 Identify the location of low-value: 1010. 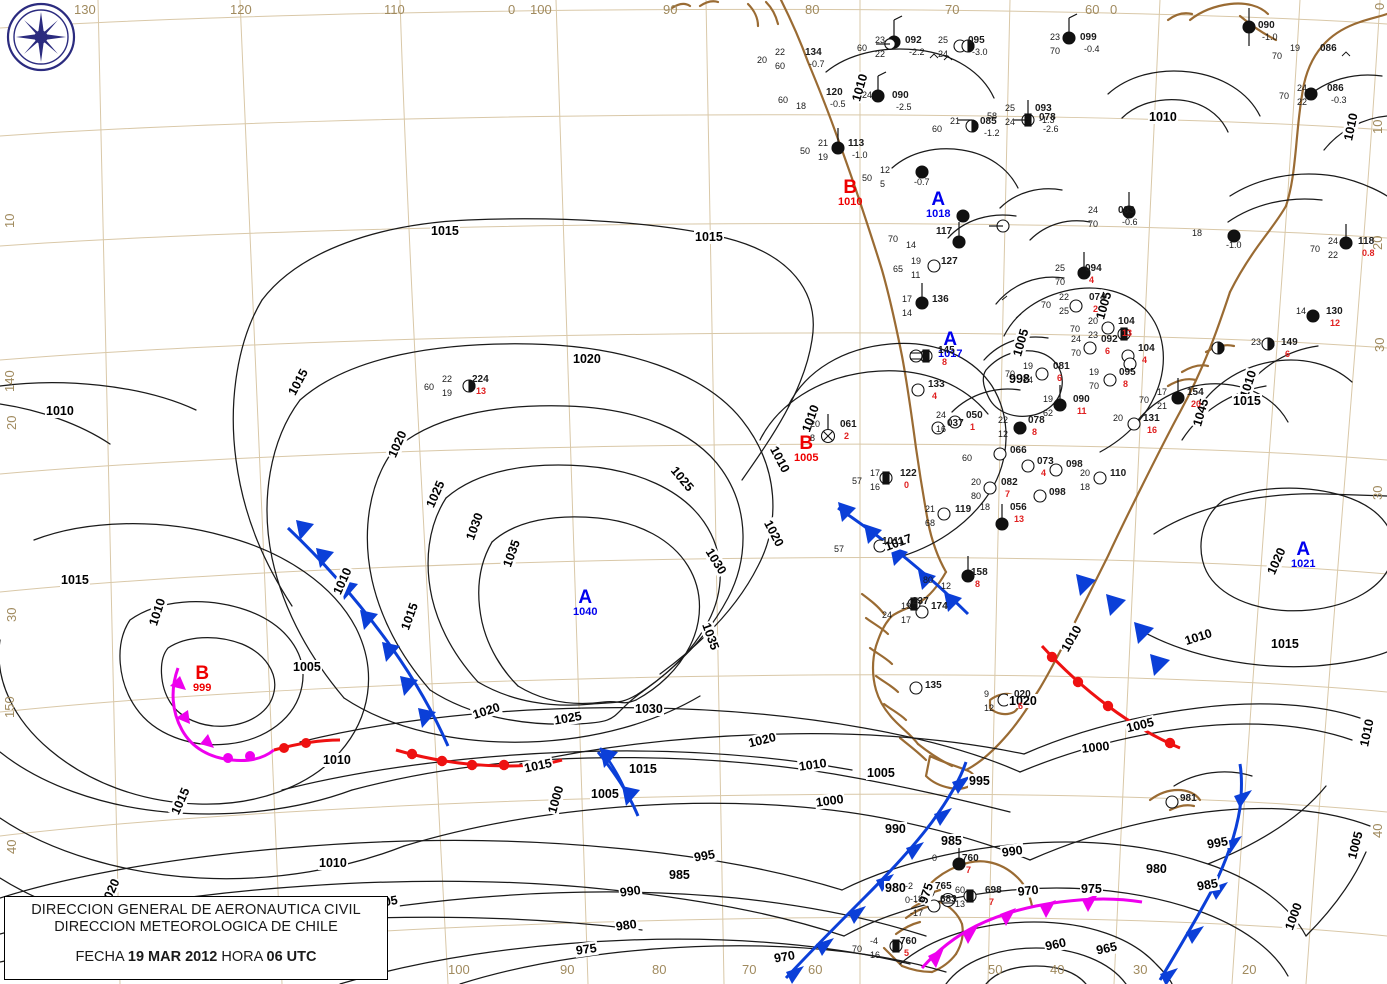
(850, 202).